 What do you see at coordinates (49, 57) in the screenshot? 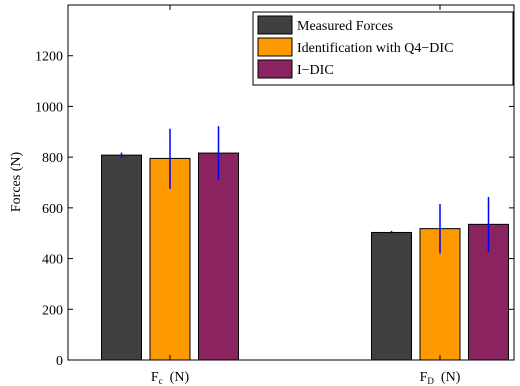
I see `y-tick-label: 1200` at bounding box center [49, 57].